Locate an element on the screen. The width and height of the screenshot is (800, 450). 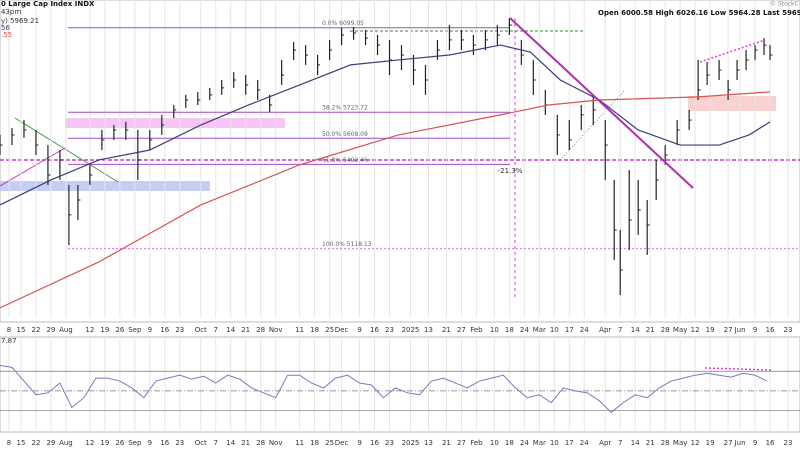
x-tick-label: May is located at coordinates (680, 330).